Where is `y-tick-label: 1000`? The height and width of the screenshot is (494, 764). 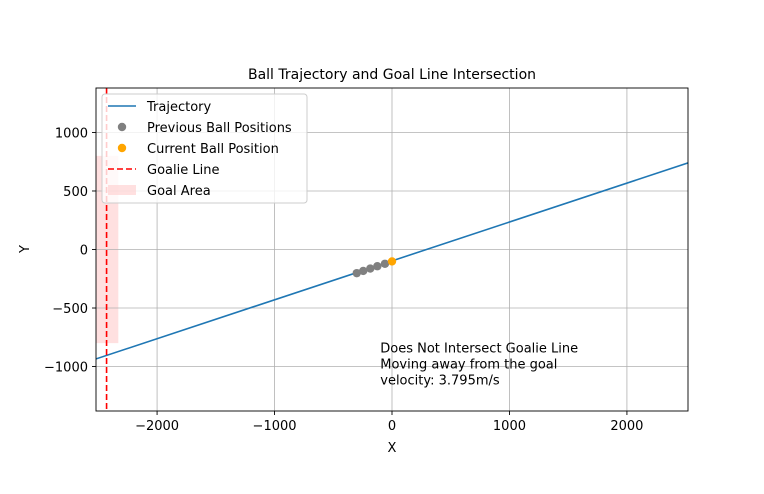
y-tick-label: 1000 is located at coordinates (71, 133).